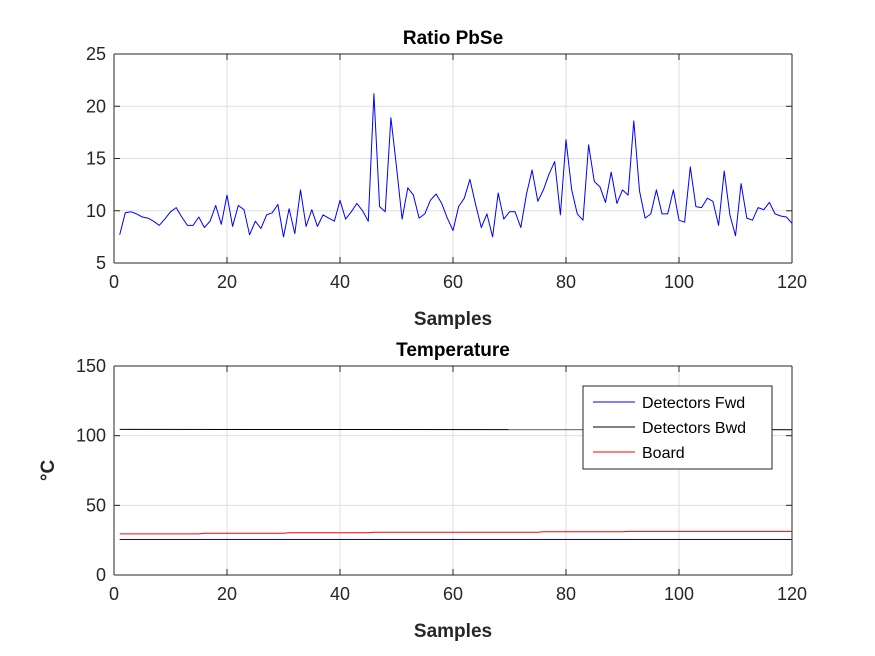 This screenshot has height=656, width=875. What do you see at coordinates (693, 403) in the screenshot?
I see `legend-entry: Detectors Fwd` at bounding box center [693, 403].